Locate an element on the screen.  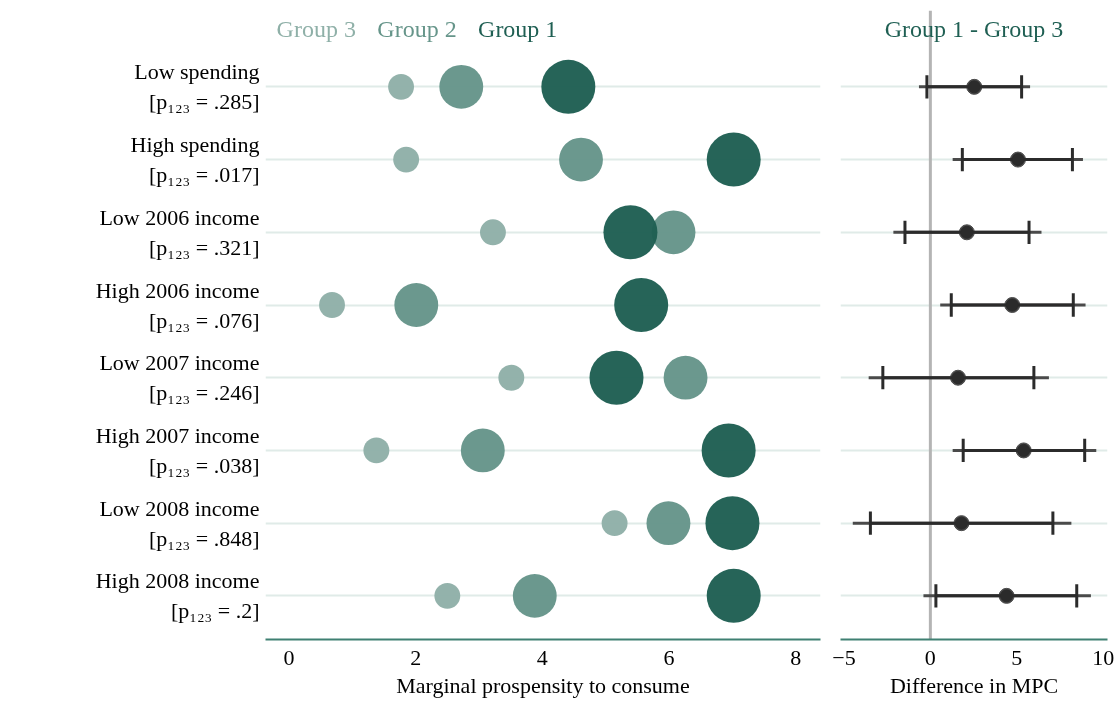
x-tick-label: 5 is located at coordinates (1017, 657).